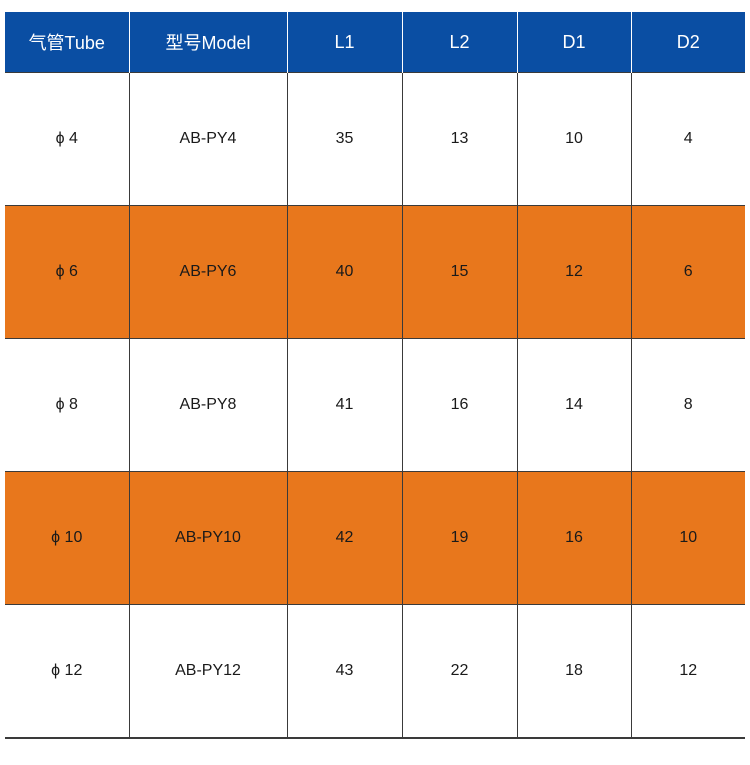  I want to click on cell-tube: ϕ 12, so click(67, 671).